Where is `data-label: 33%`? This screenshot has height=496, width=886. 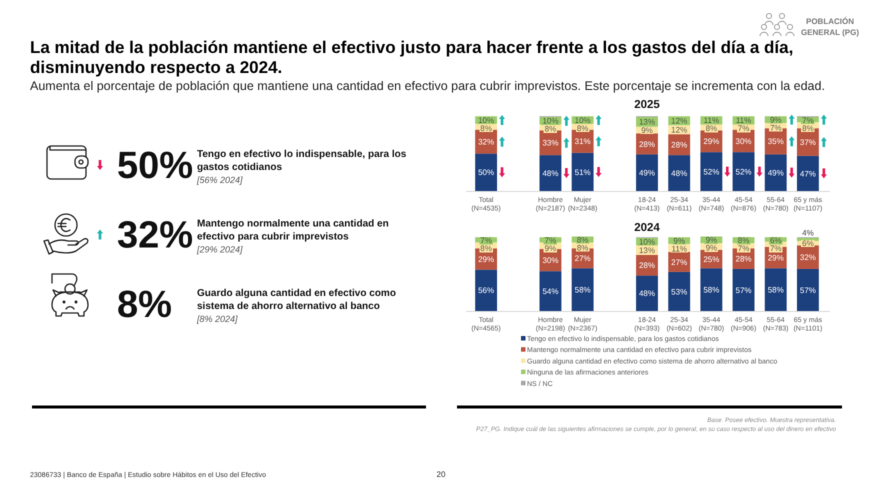 data-label: 33% is located at coordinates (550, 143).